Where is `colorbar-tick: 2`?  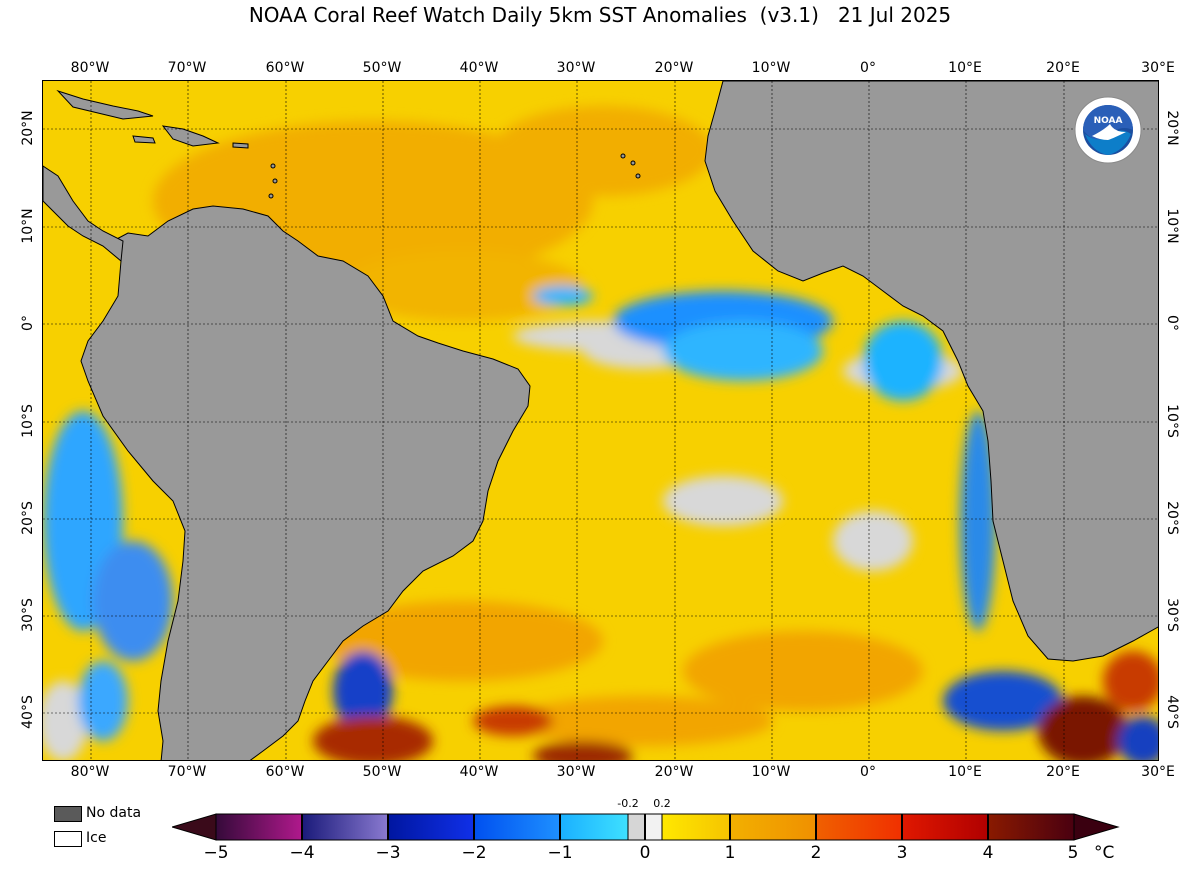 colorbar-tick: 2 is located at coordinates (816, 853).